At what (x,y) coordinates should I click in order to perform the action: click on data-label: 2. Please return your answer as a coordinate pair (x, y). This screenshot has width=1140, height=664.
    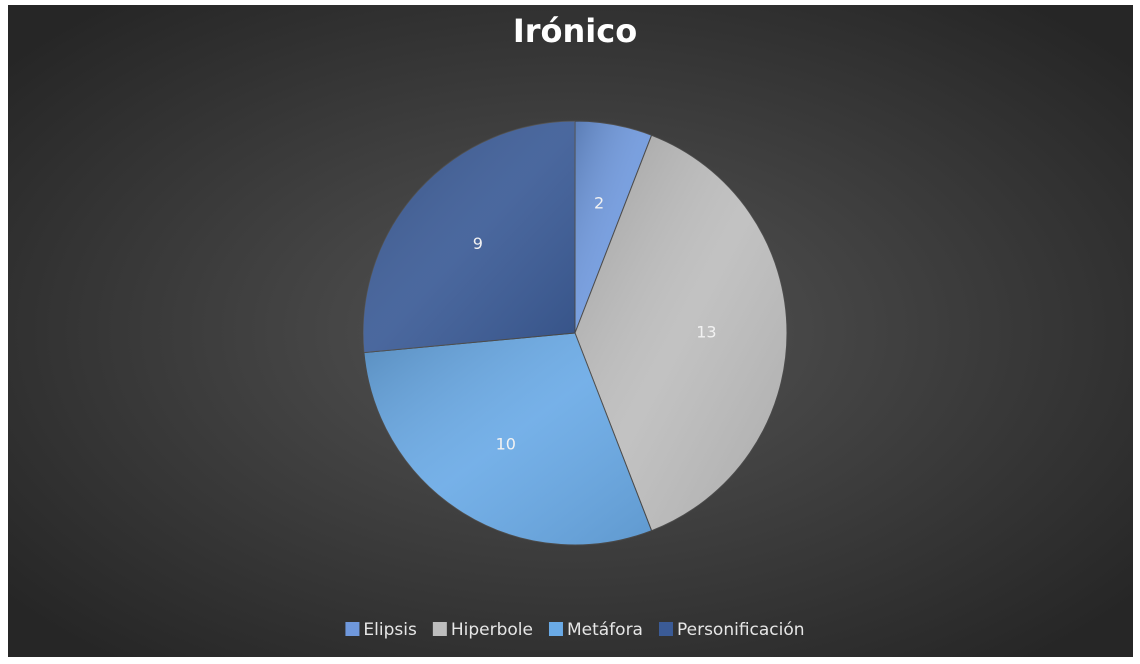
    Looking at the image, I should click on (599, 202).